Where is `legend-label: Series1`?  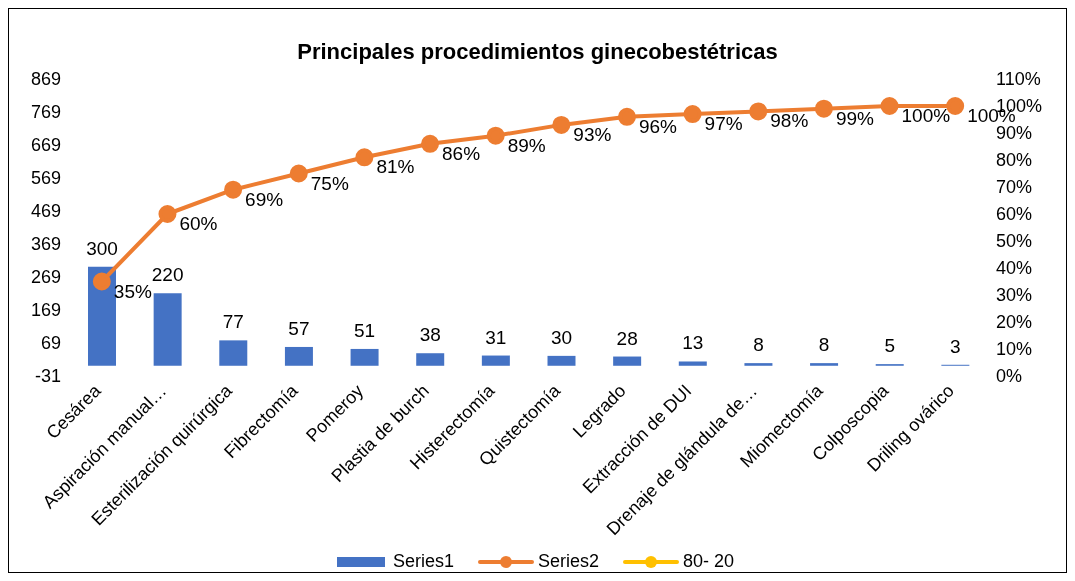 legend-label: Series1 is located at coordinates (423, 561).